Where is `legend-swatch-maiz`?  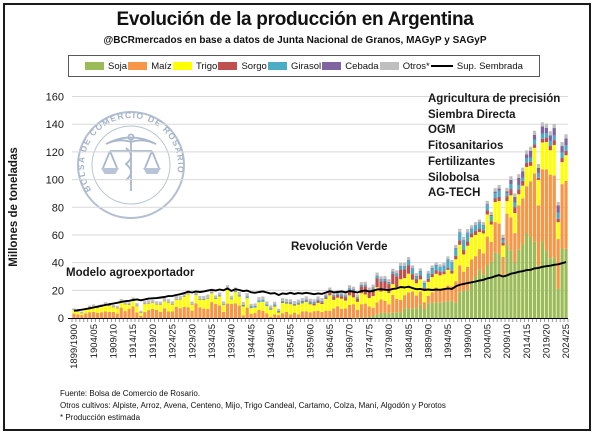 legend-swatch-maiz is located at coordinates (138, 66).